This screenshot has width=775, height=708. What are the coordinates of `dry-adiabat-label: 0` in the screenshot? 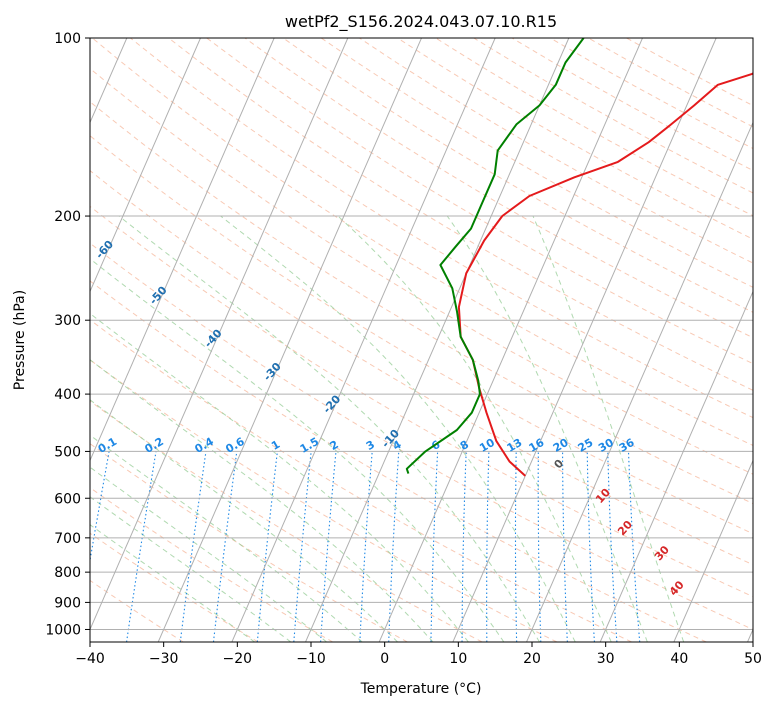 It's located at (558, 464).